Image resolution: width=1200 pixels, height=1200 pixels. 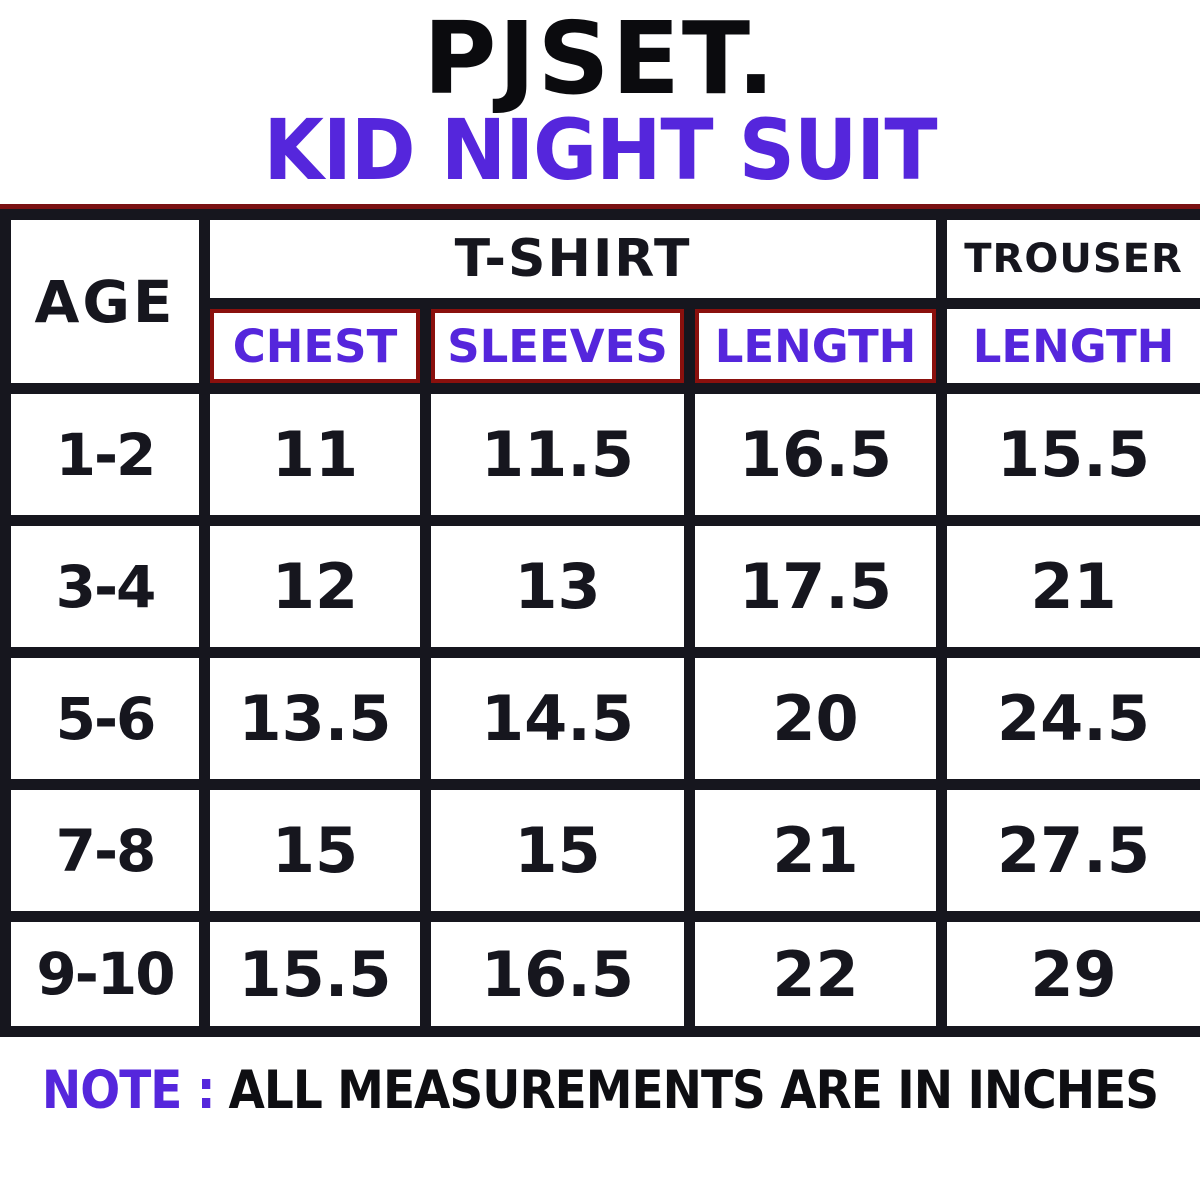 I want to click on chest-value: 13.5, so click(x=315, y=718).